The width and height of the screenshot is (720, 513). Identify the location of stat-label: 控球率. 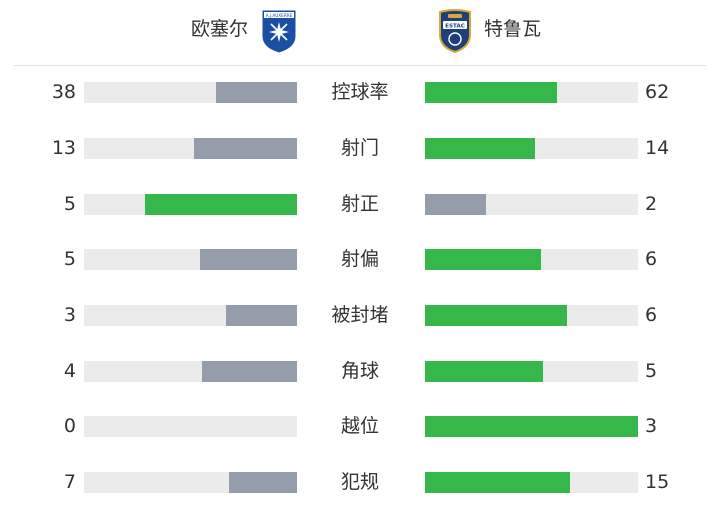
(360, 92).